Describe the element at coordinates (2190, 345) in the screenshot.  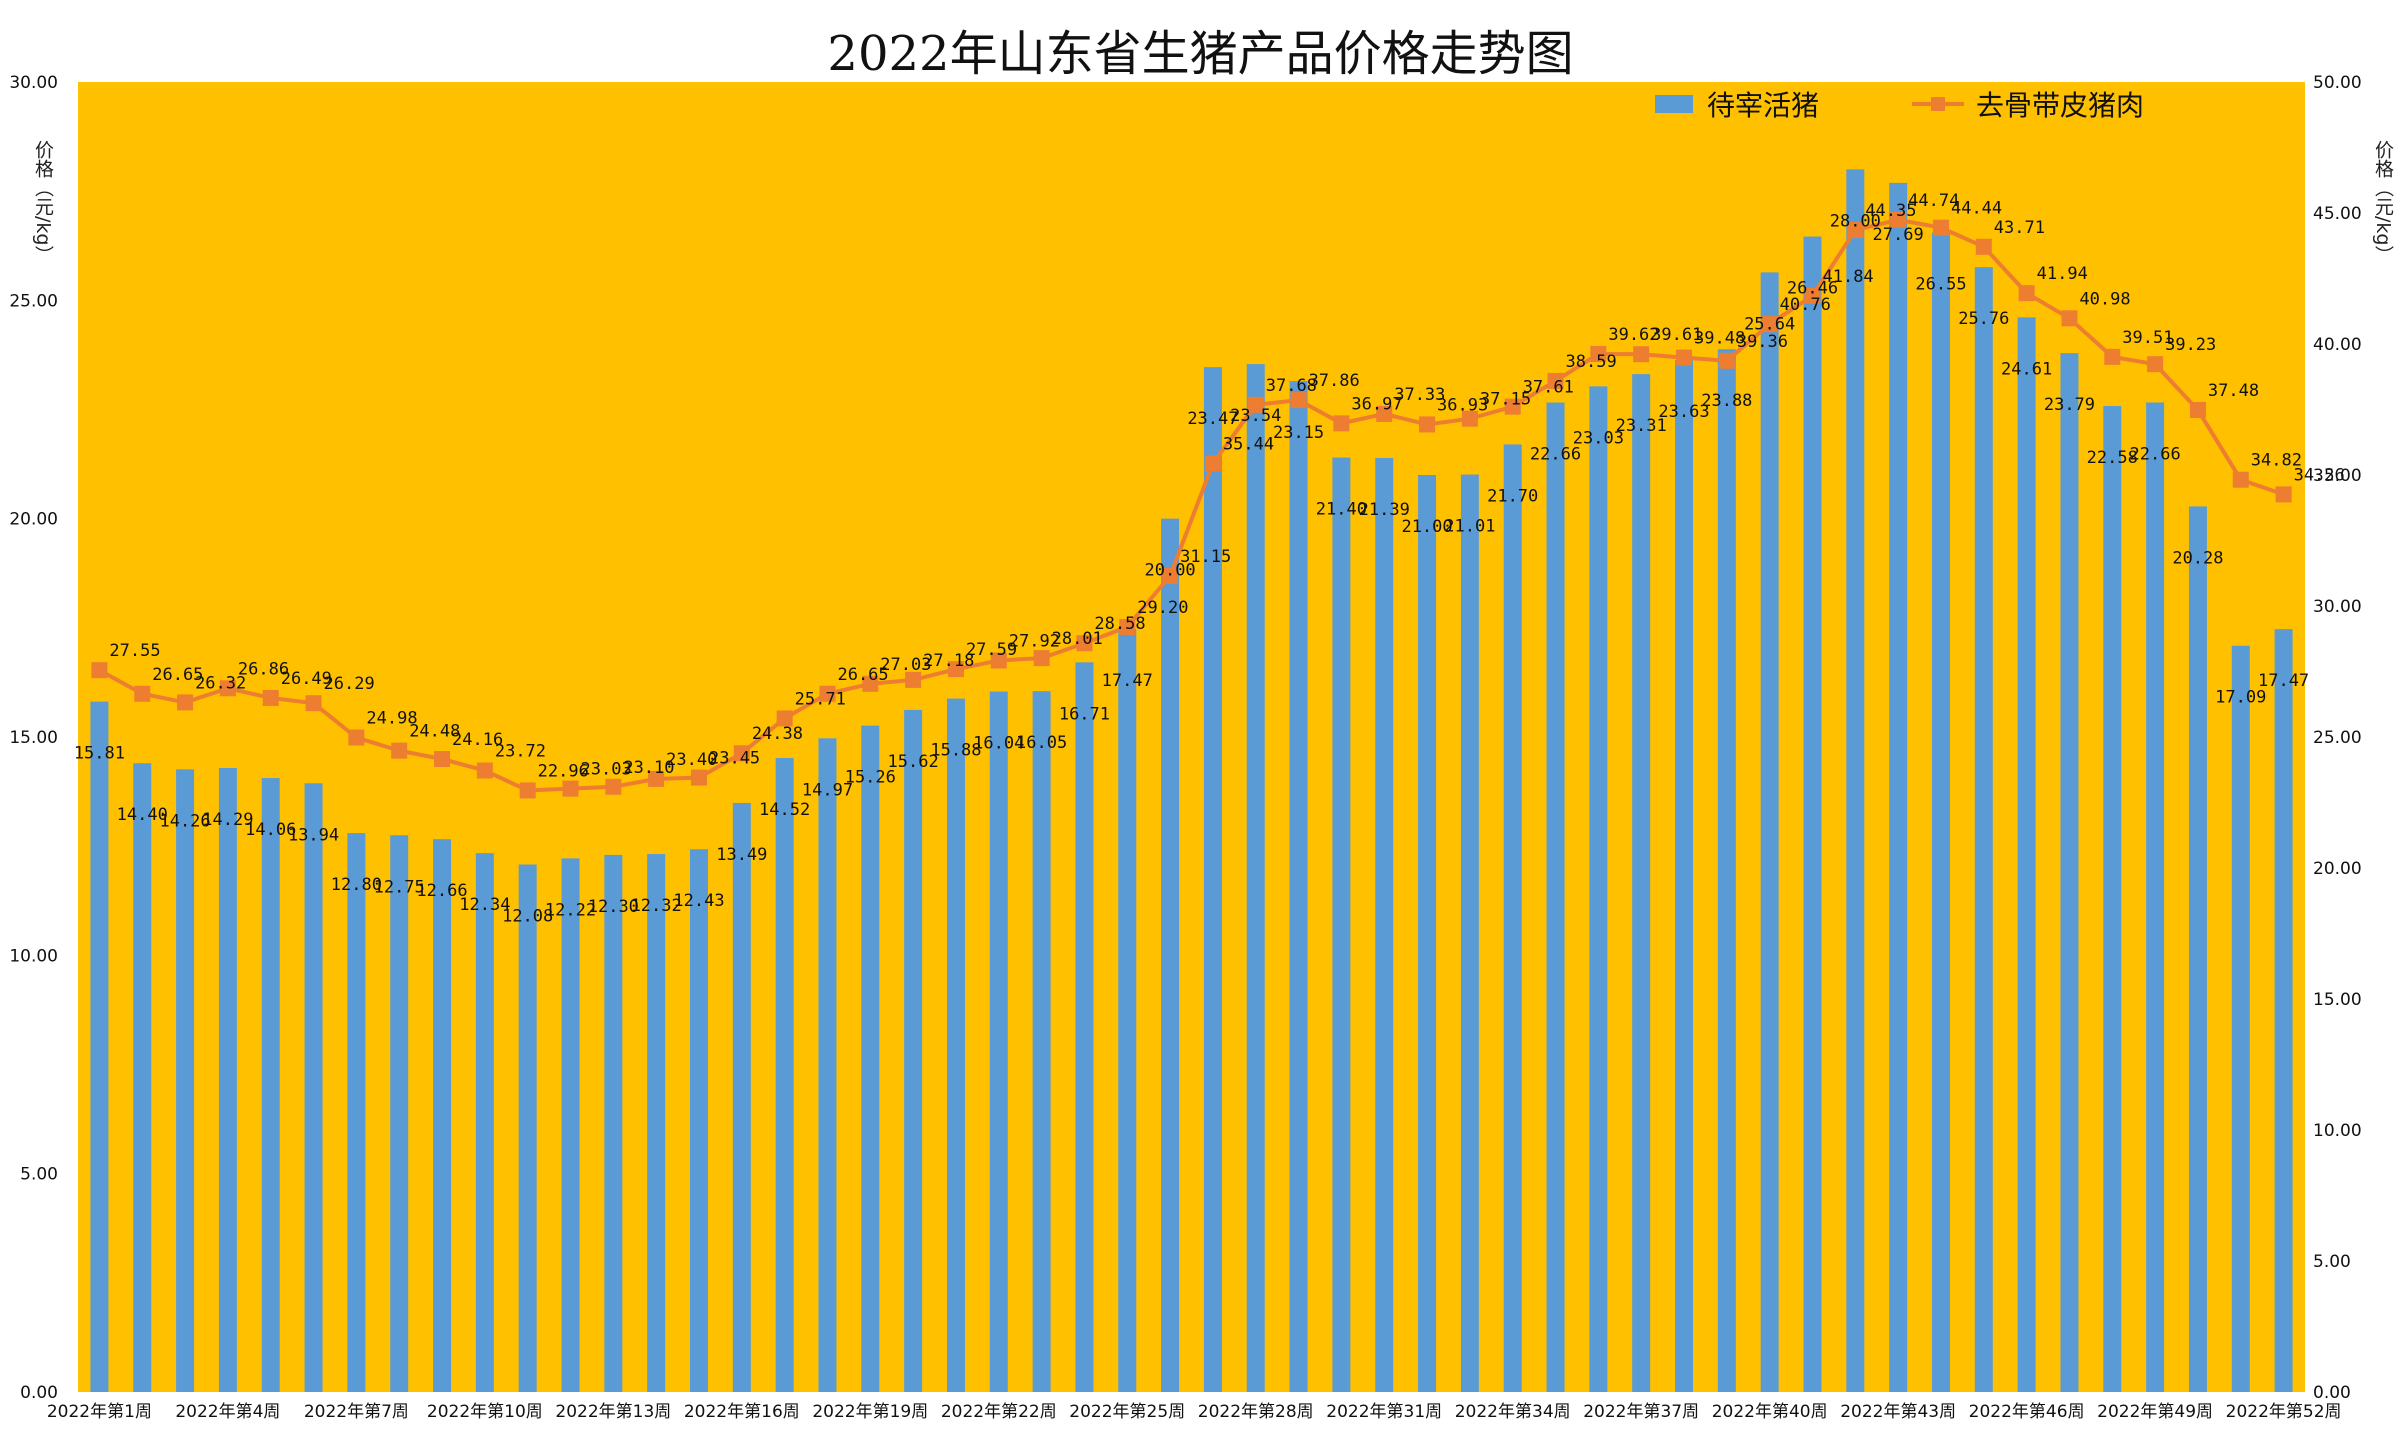
I see `line-data-label: 39.23` at that location.